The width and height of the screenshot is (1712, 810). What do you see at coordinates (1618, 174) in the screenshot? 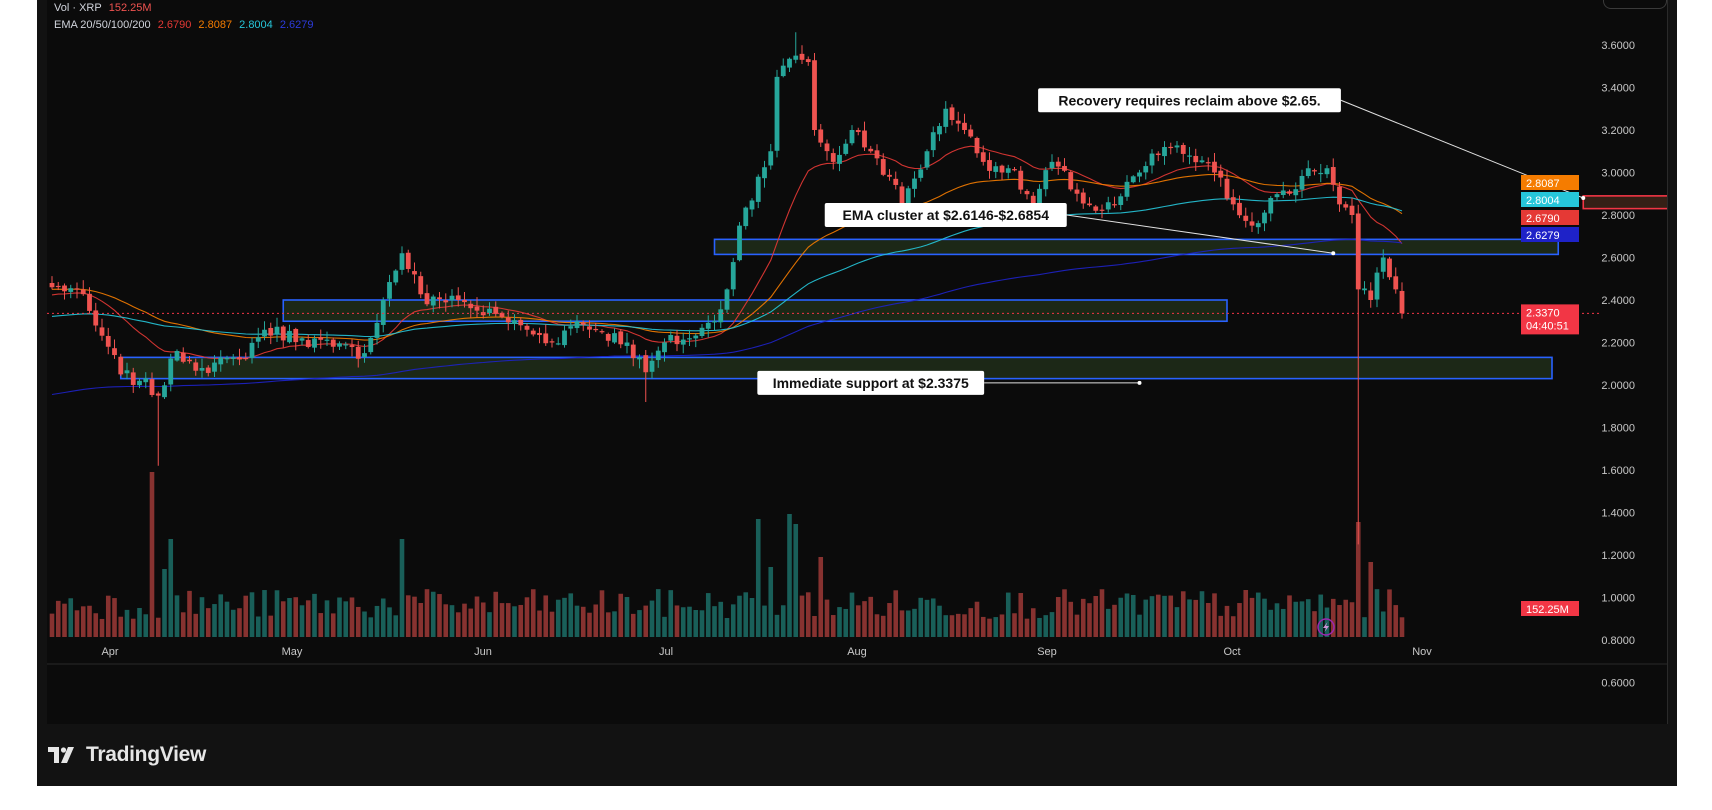
I see `price-tick-label: 3.0000` at bounding box center [1618, 174].